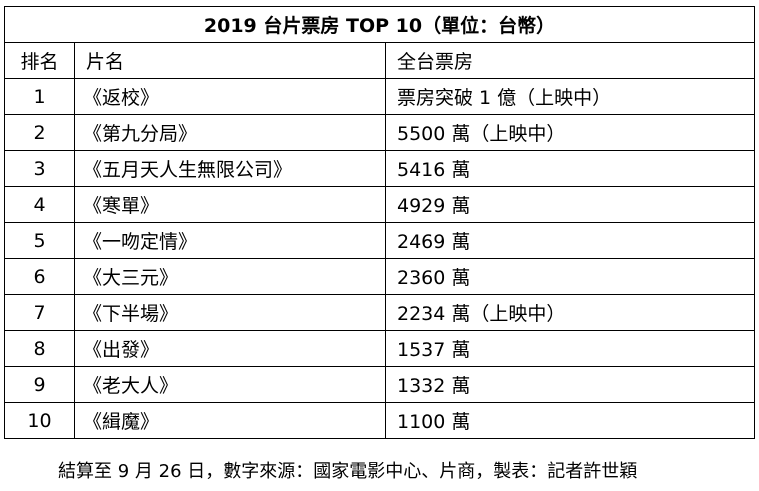 The image size is (759, 491). What do you see at coordinates (39, 96) in the screenshot?
I see `rank-cell: 1` at bounding box center [39, 96].